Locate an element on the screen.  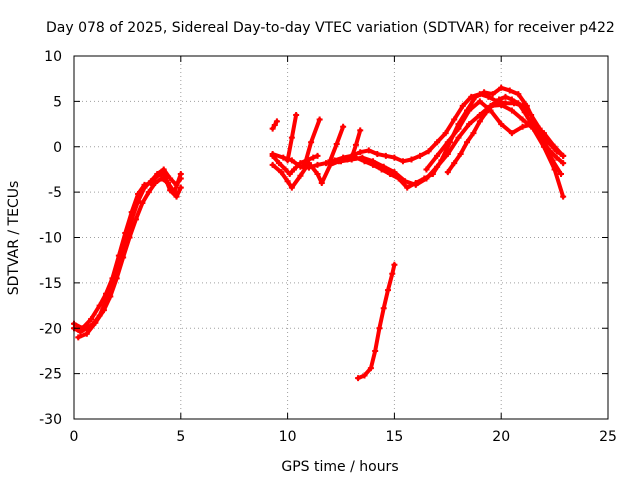
y-tick-labels: -30 -25 -20 -15 -10 -5 0 5 10 is located at coordinates (50, 238).